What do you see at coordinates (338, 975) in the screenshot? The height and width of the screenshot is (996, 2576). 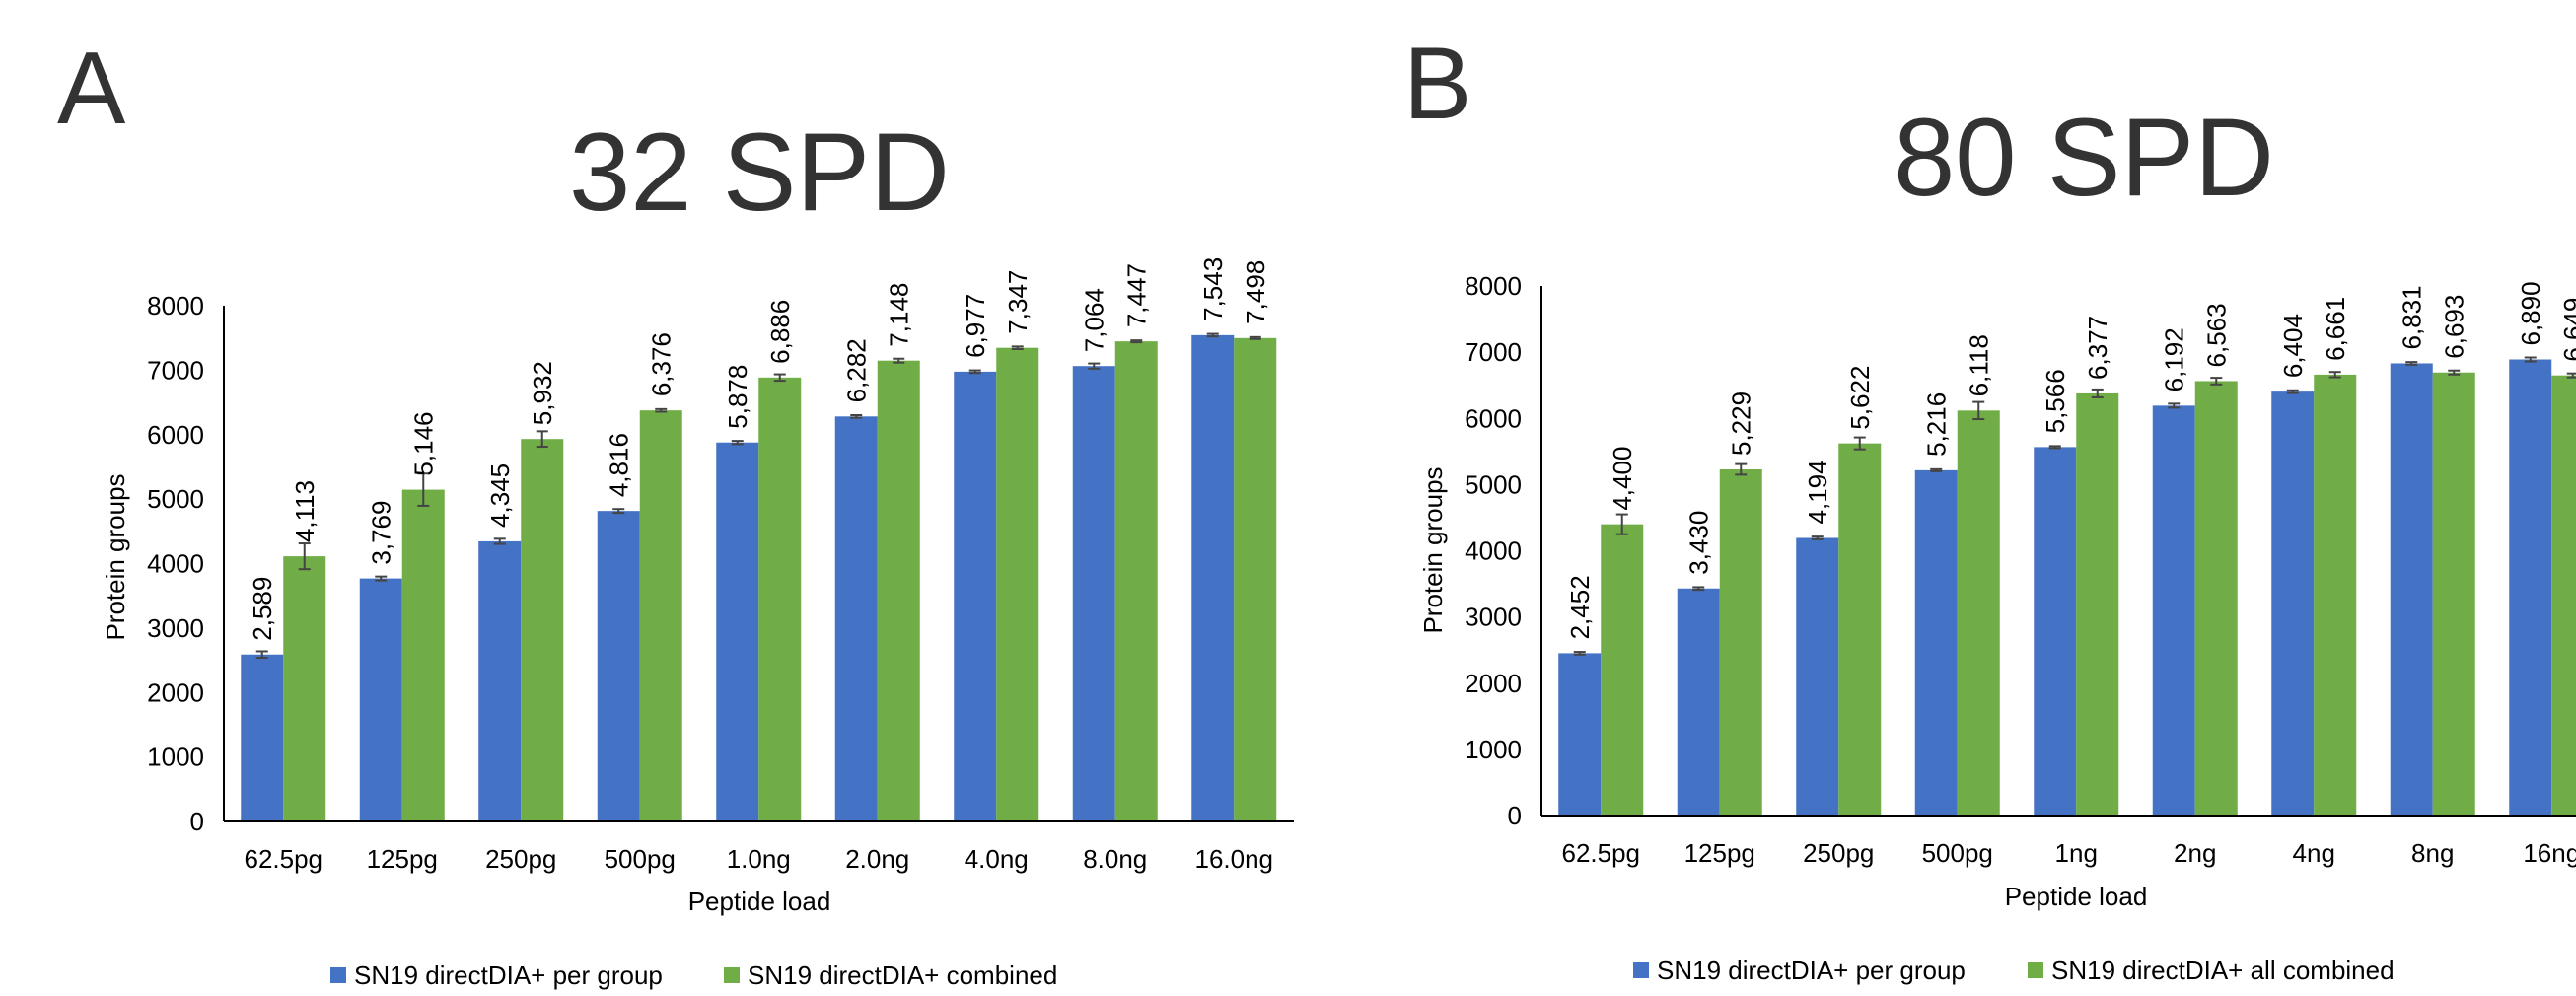 I see `legend-swatch-per-group-a` at bounding box center [338, 975].